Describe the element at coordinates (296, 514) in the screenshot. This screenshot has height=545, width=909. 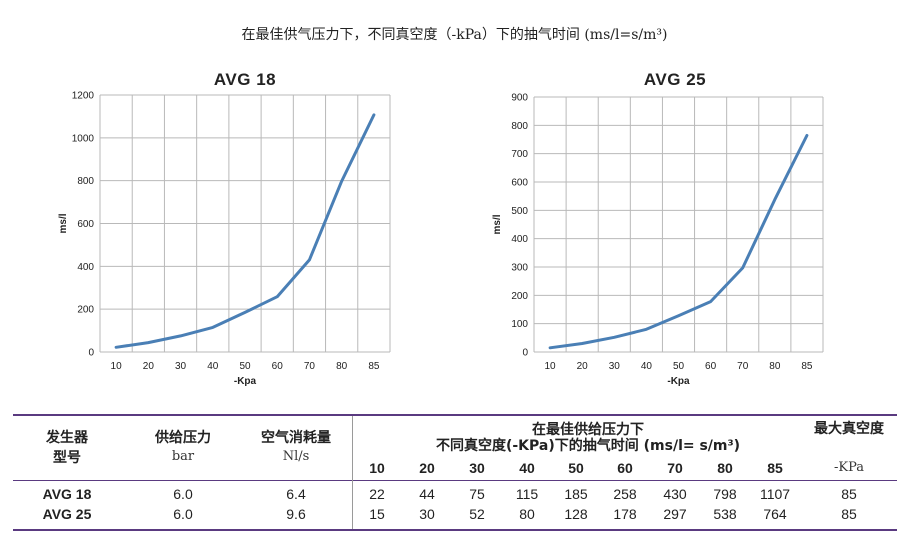
I see `row-air: 9.6` at that location.